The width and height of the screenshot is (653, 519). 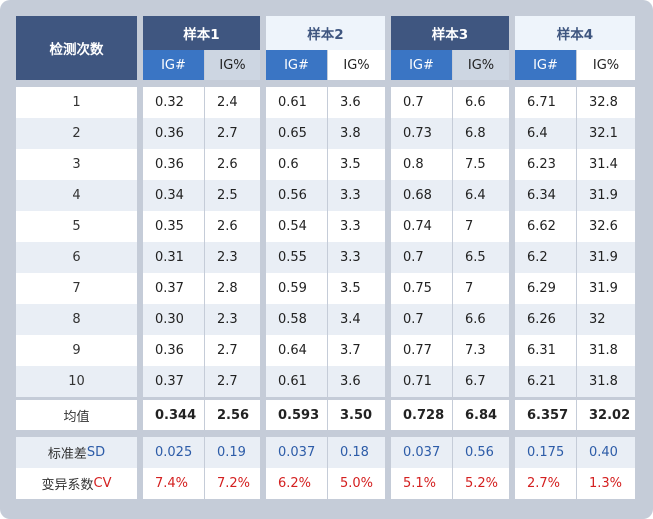 What do you see at coordinates (545, 452) in the screenshot?
I see `sd-cell: 0.175` at bounding box center [545, 452].